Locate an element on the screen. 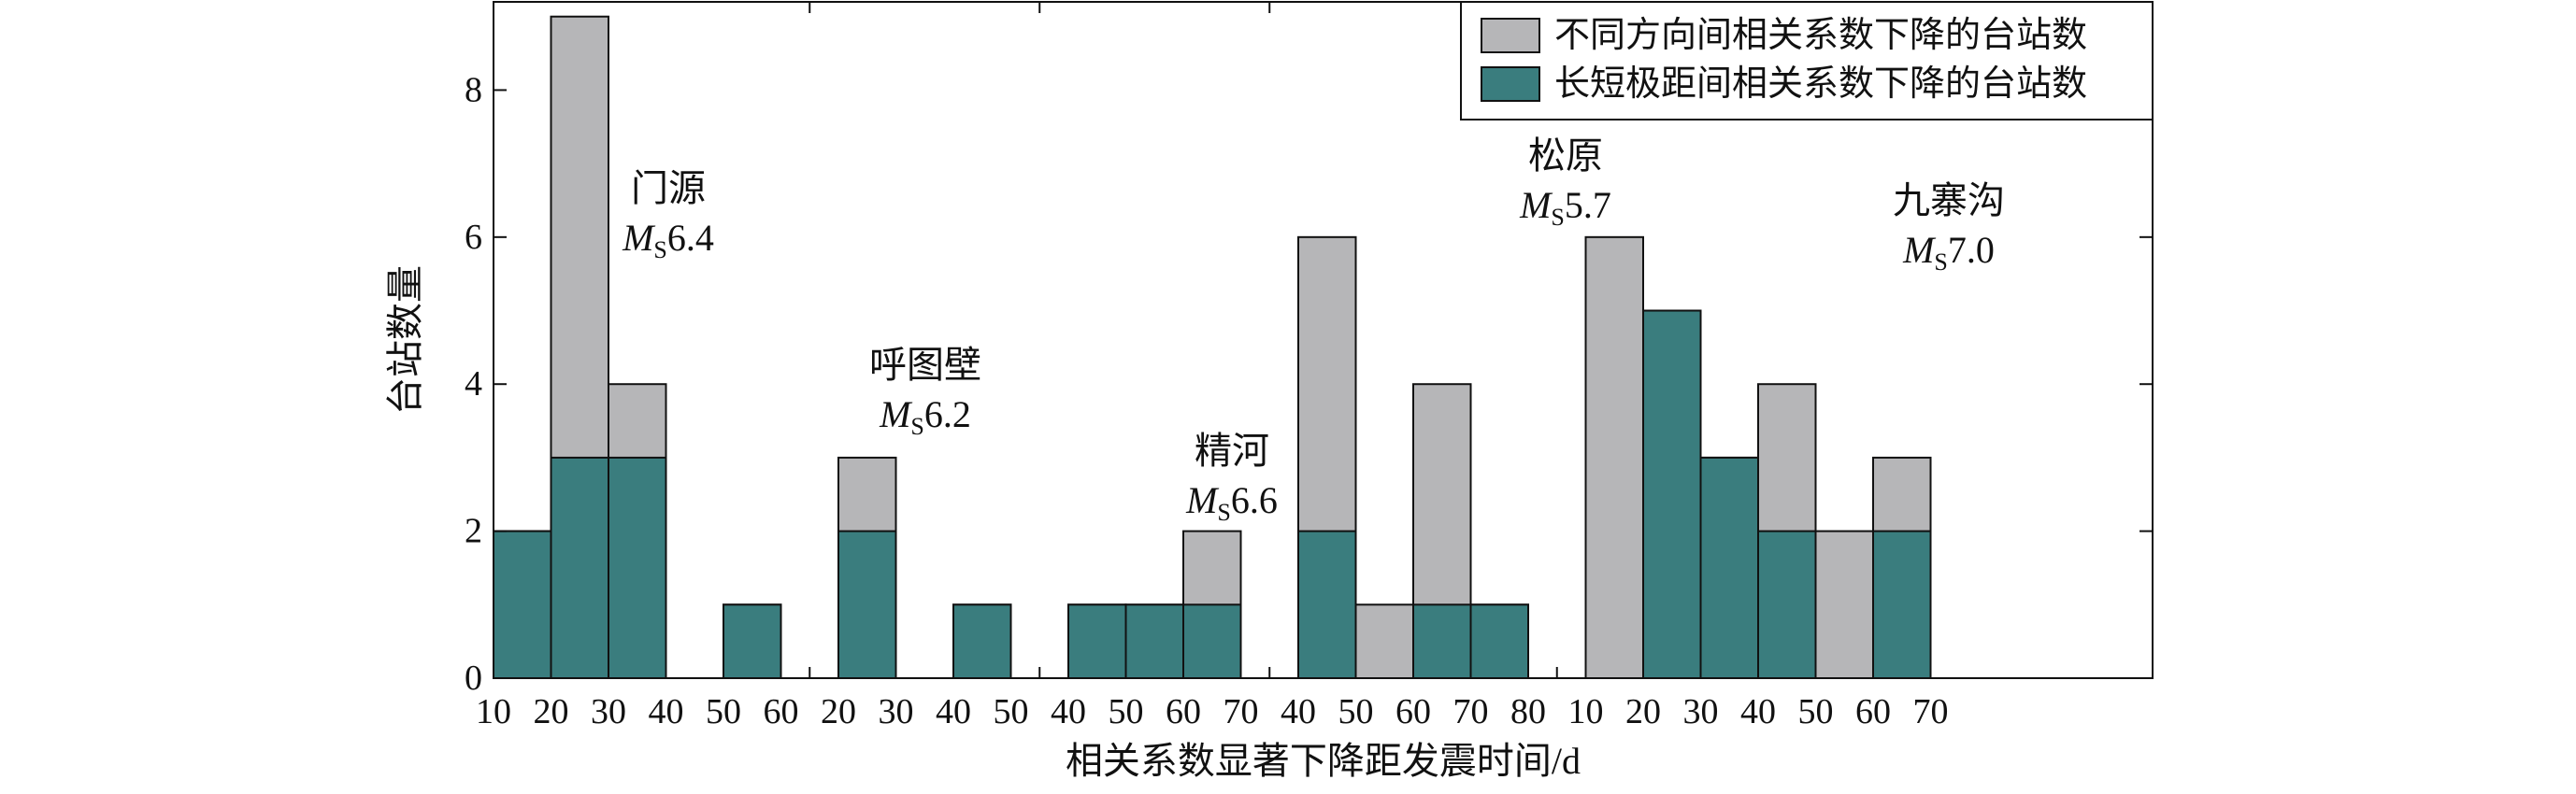 Image resolution: width=2576 pixels, height=794 pixels. annotation-name: 精河 is located at coordinates (1232, 451).